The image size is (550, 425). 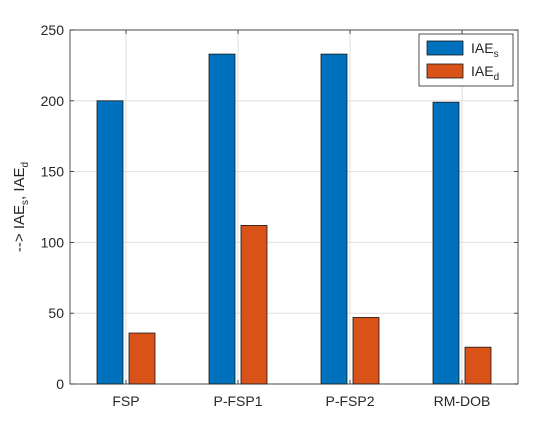 I want to click on legend-entry-iae-s: IAEs, so click(x=485, y=50).